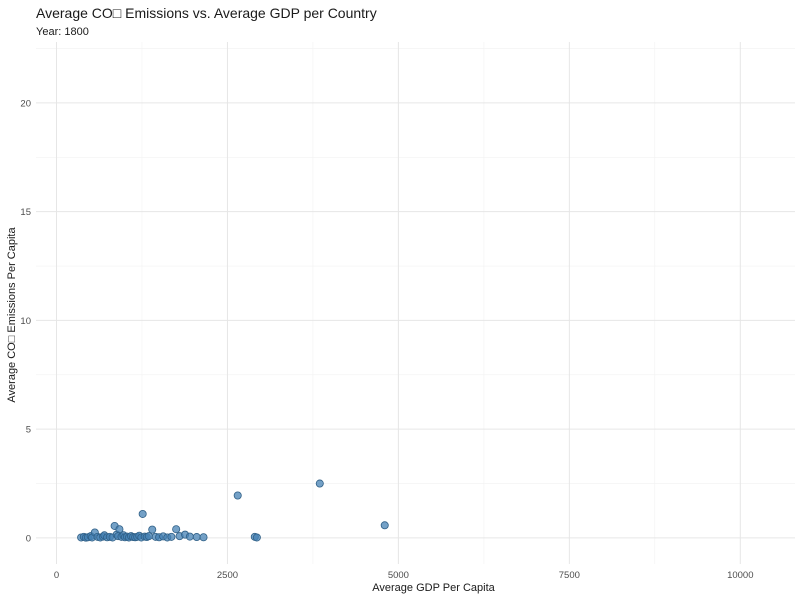 The image size is (800, 600). Describe the element at coordinates (28, 430) in the screenshot. I see `y-tick-label: 5` at that location.